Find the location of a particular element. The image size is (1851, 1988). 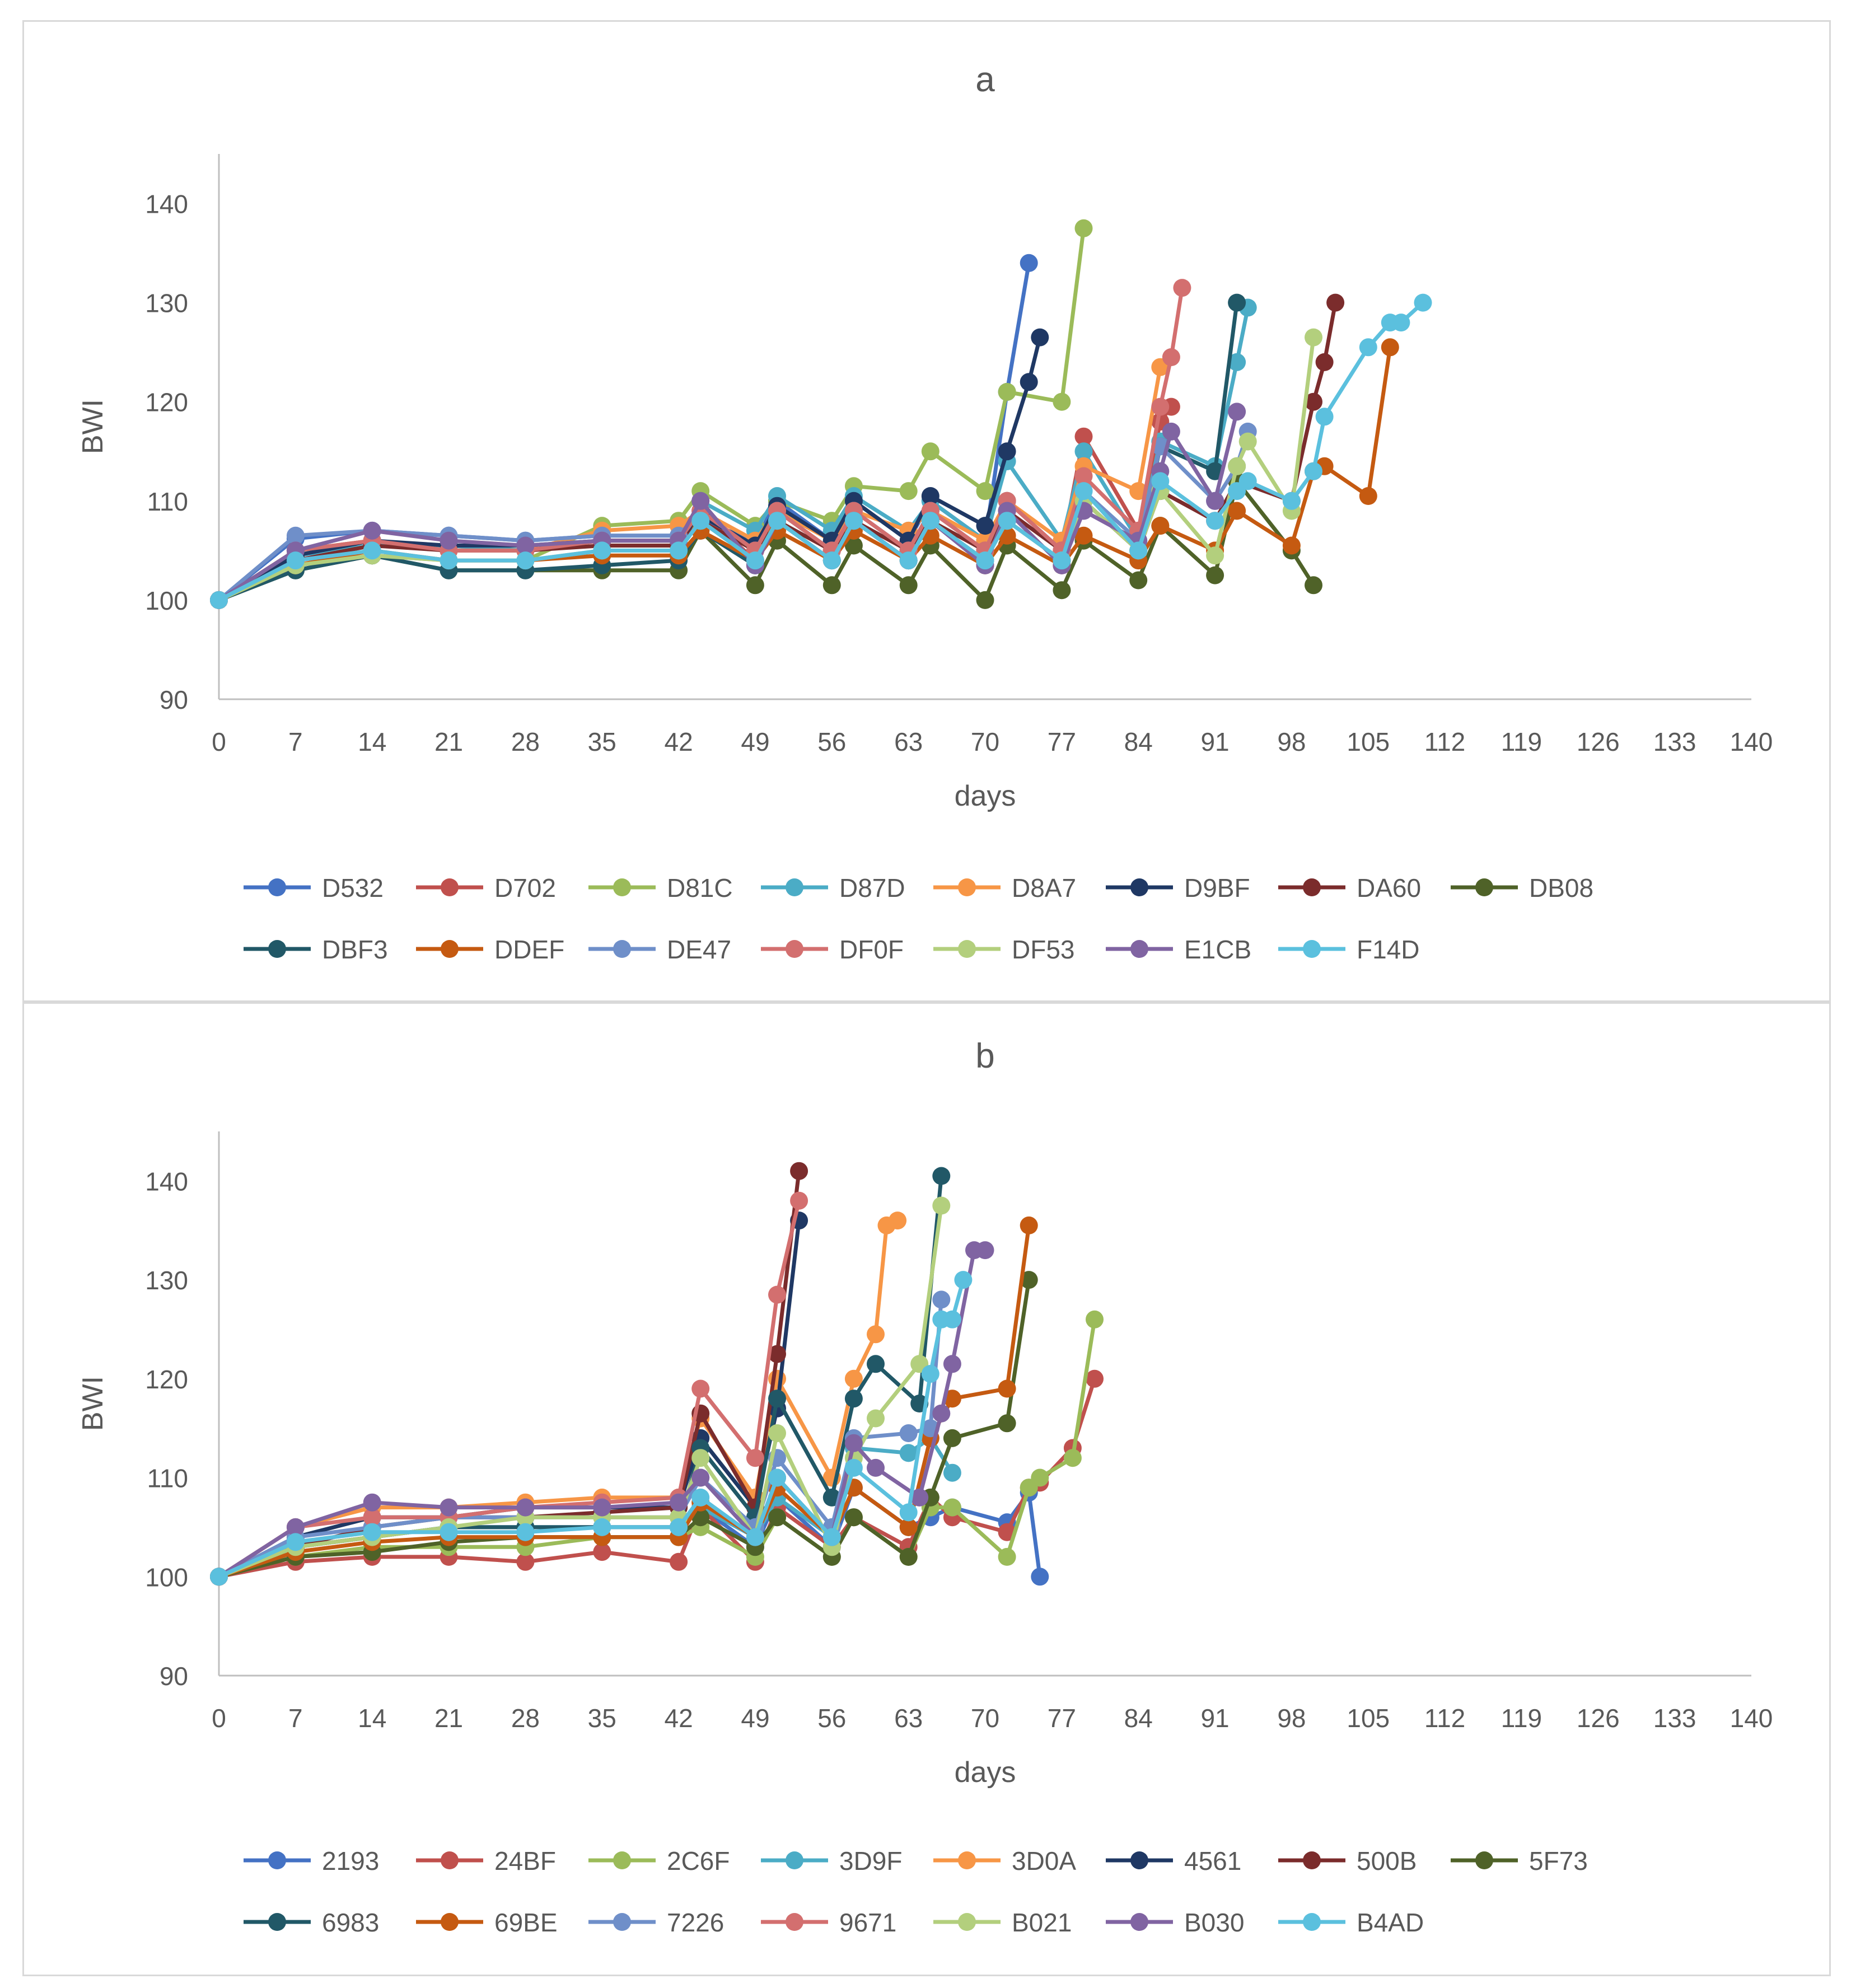

legend-label: D81C is located at coordinates (700, 887).